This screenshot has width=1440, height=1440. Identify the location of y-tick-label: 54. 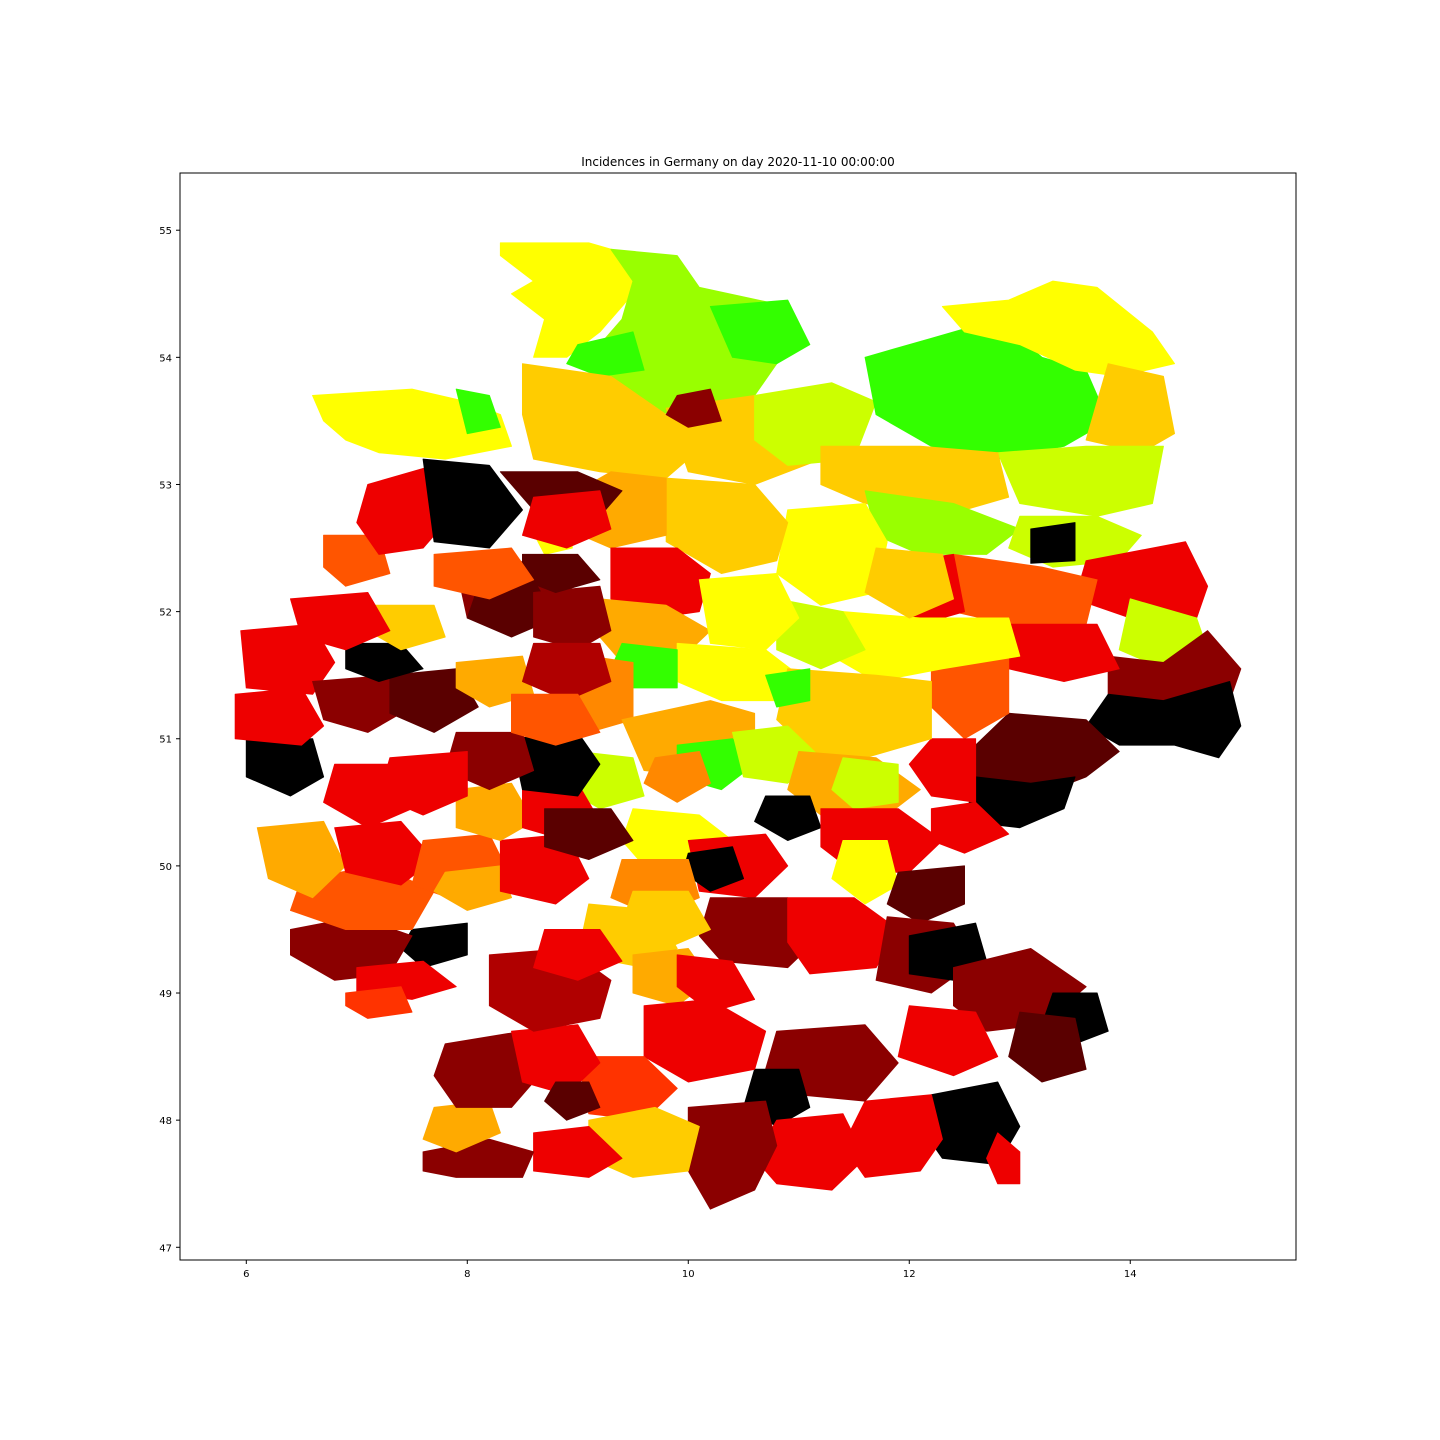
(165, 358).